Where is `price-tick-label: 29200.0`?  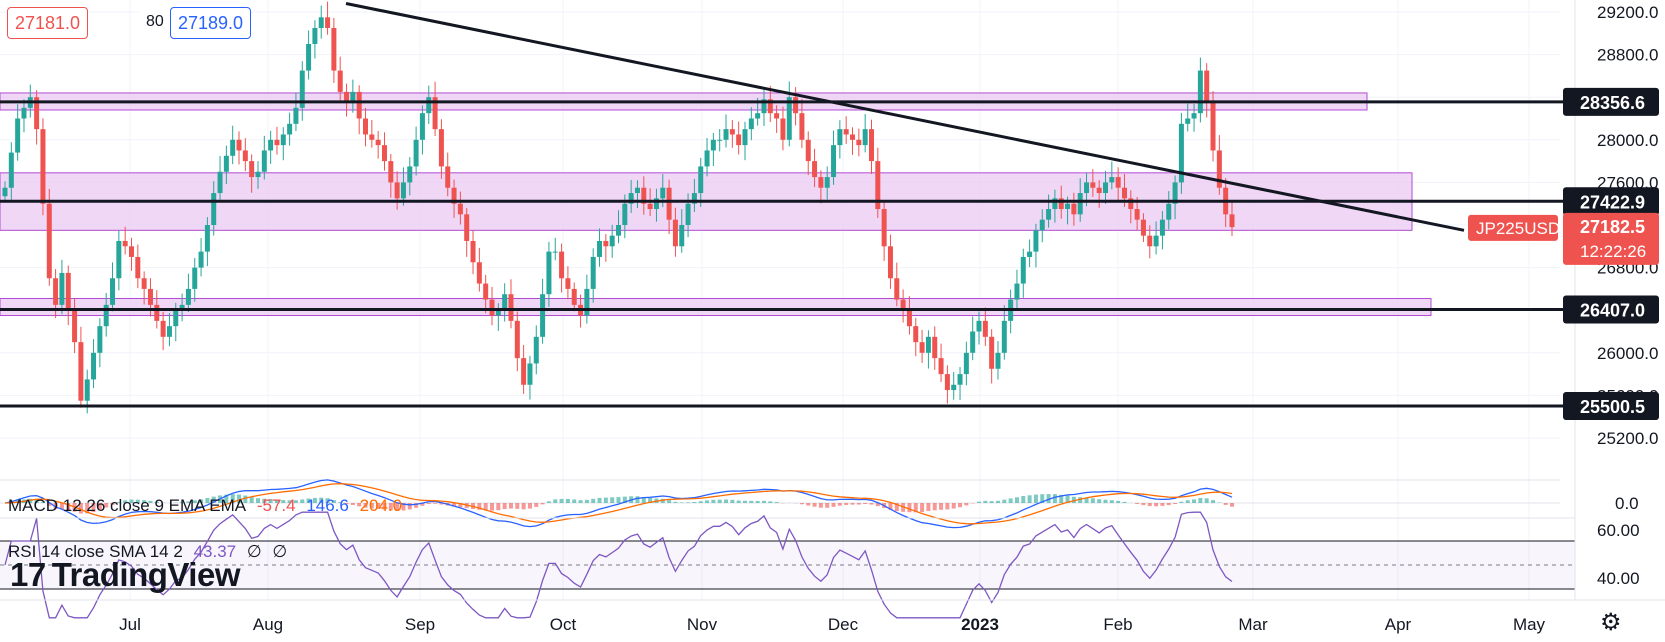
price-tick-label: 29200.0 is located at coordinates (1627, 12).